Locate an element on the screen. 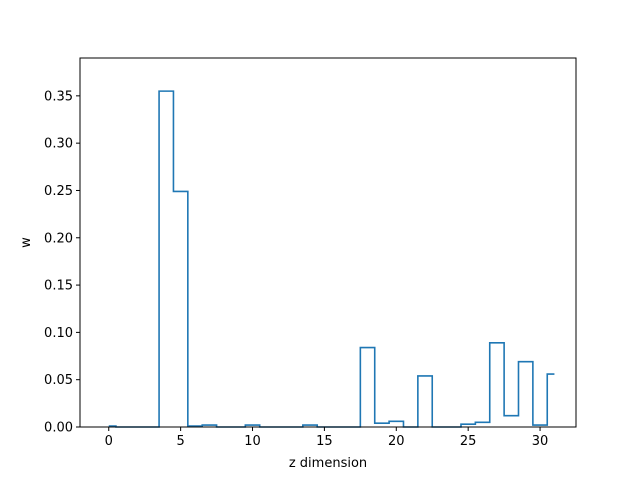  x-tick-label: 5 is located at coordinates (180, 441).